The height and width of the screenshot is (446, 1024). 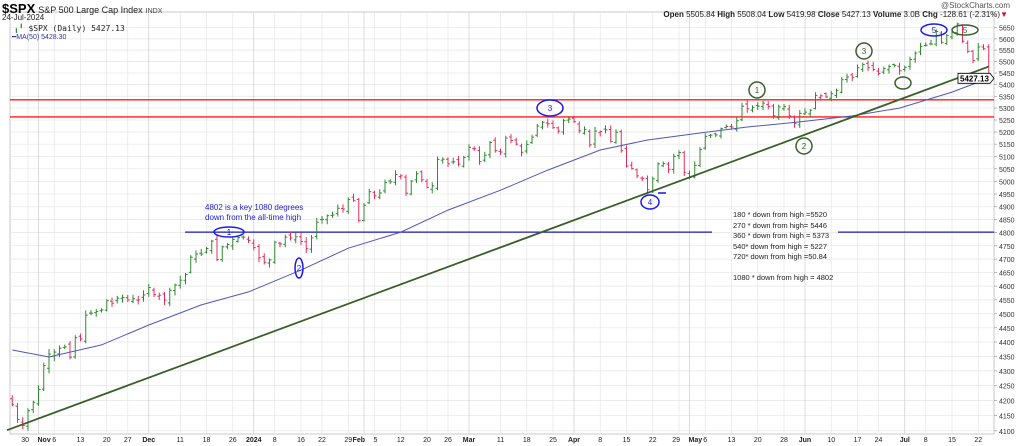 What do you see at coordinates (1007, 387) in the screenshot?
I see `y-tick-label: 4250` at bounding box center [1007, 387].